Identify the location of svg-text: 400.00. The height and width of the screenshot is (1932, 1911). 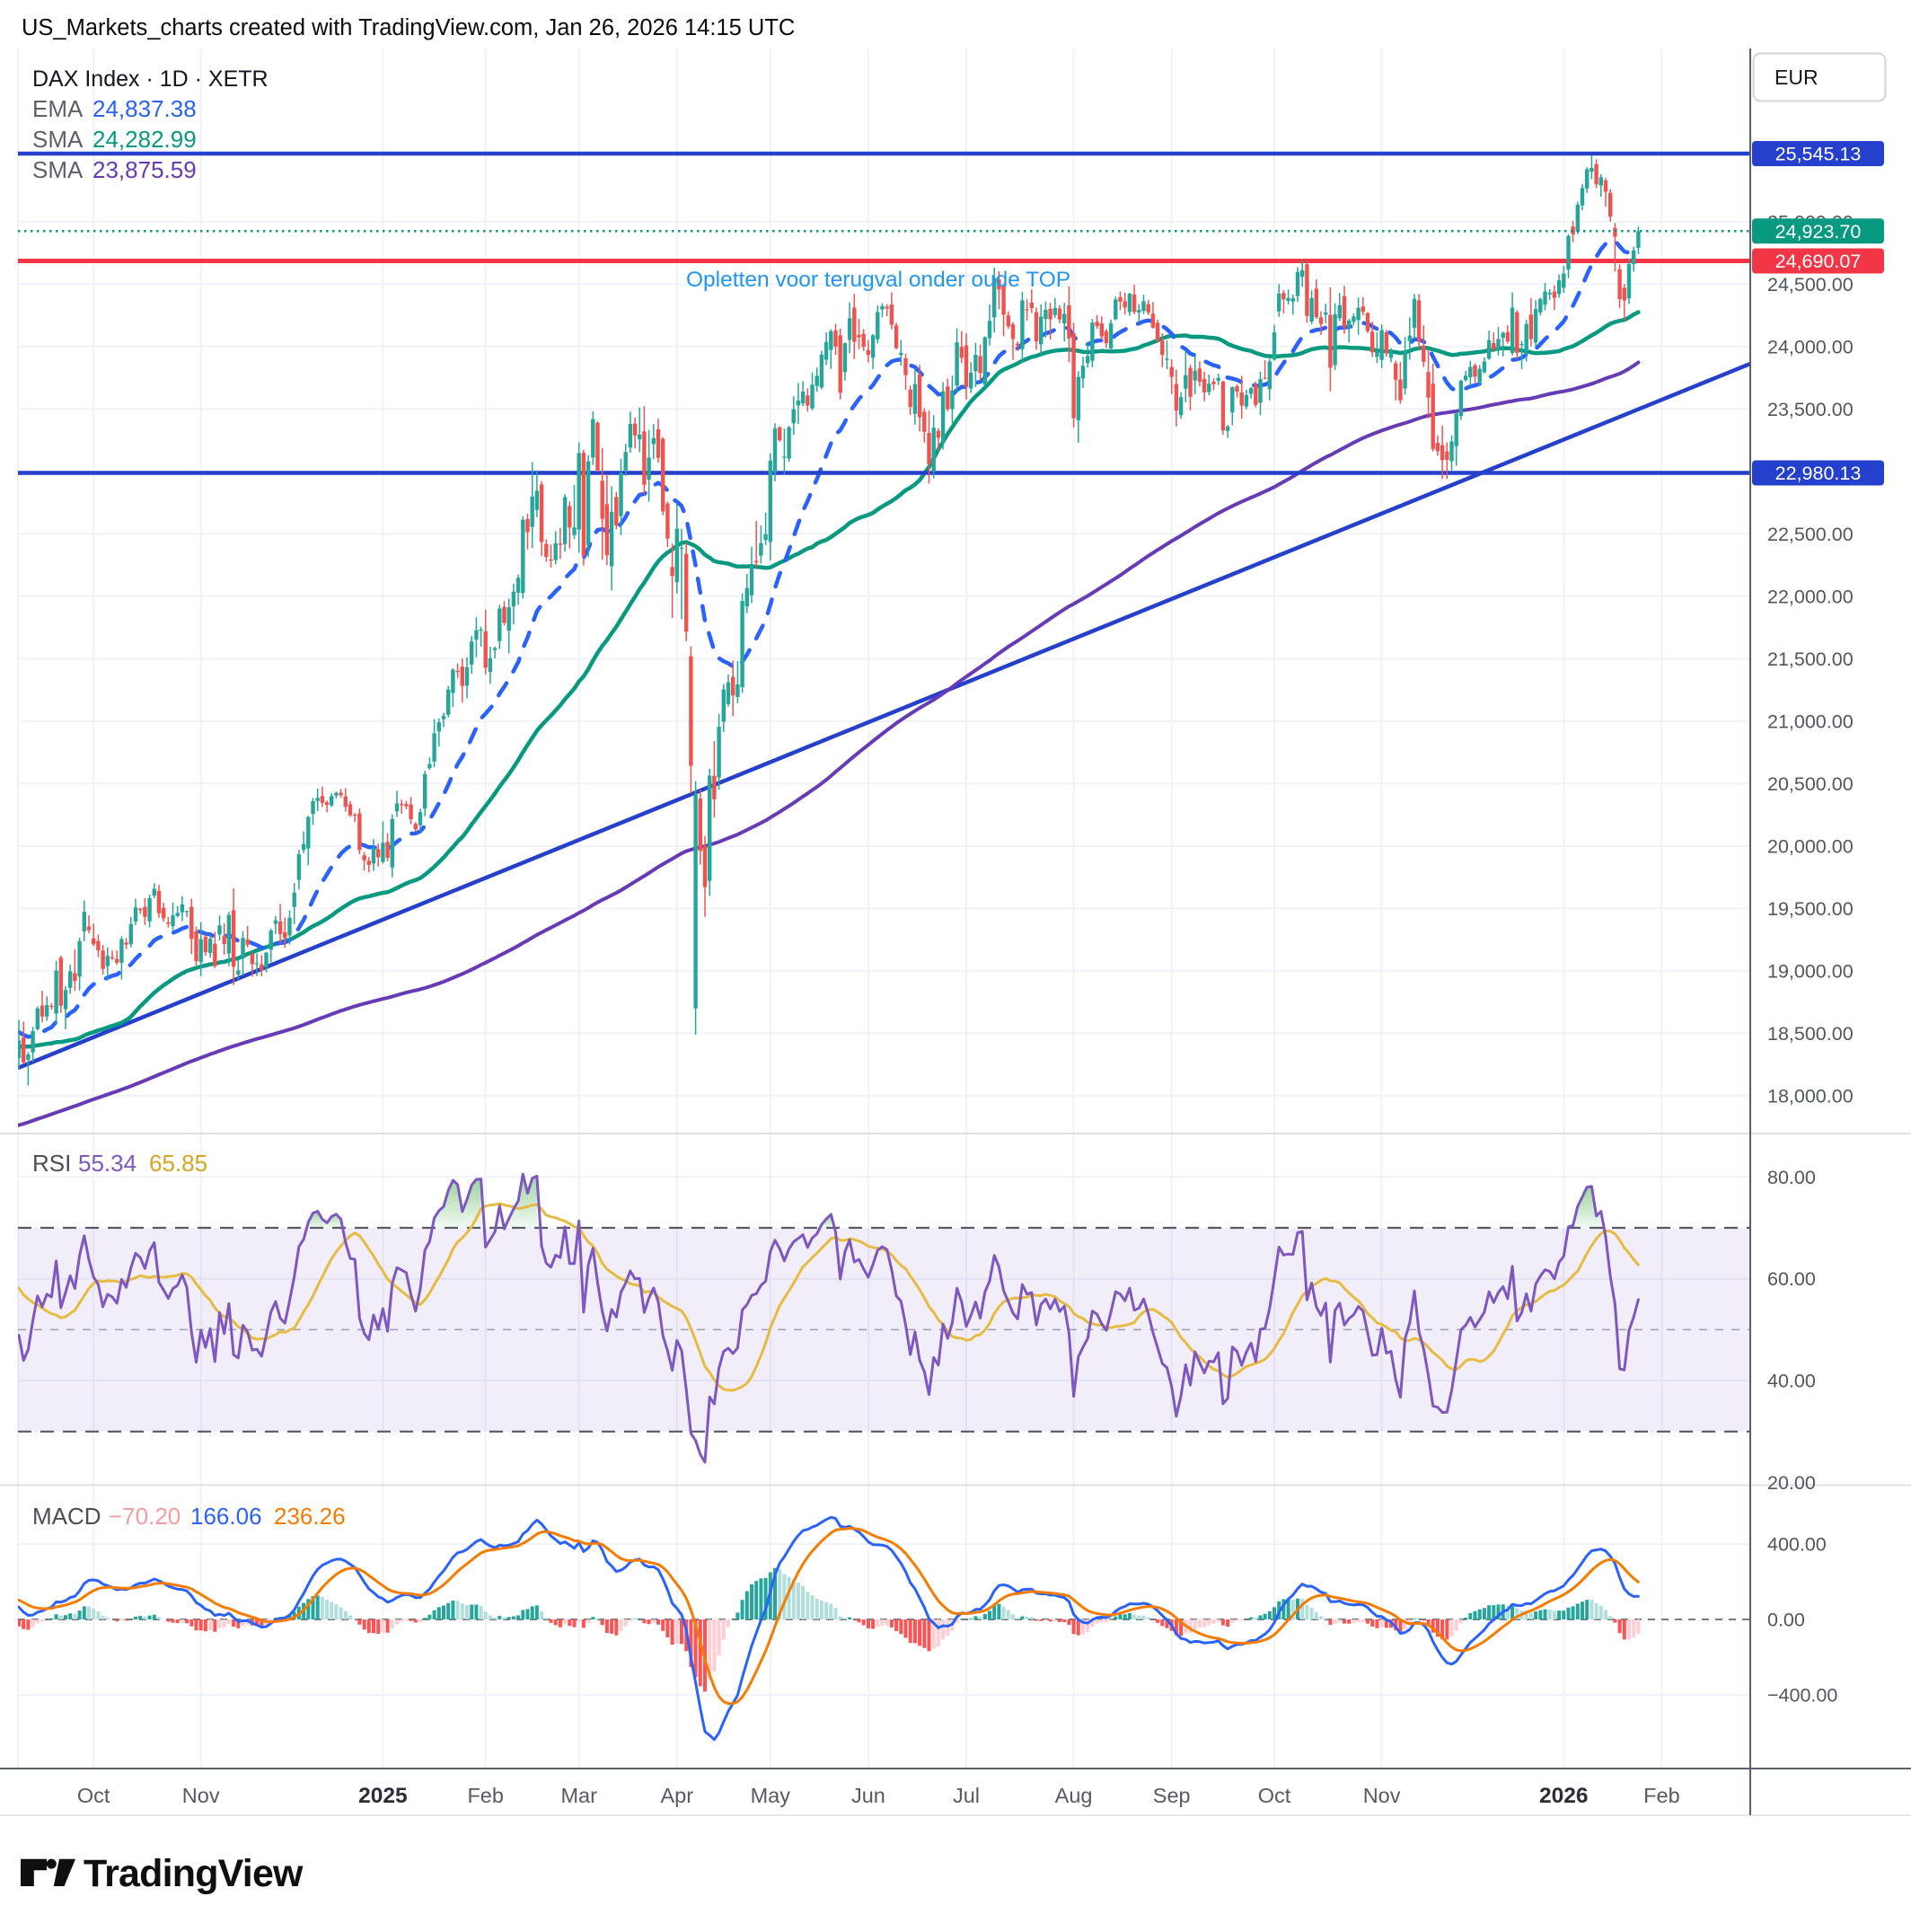
(1797, 1545).